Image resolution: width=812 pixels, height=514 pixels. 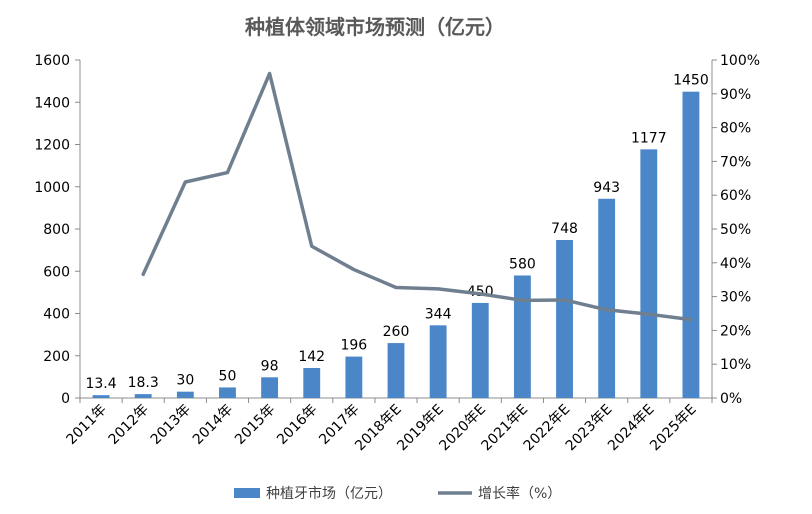 What do you see at coordinates (353, 346) in the screenshot?
I see `bar-data-label: 196` at bounding box center [353, 346].